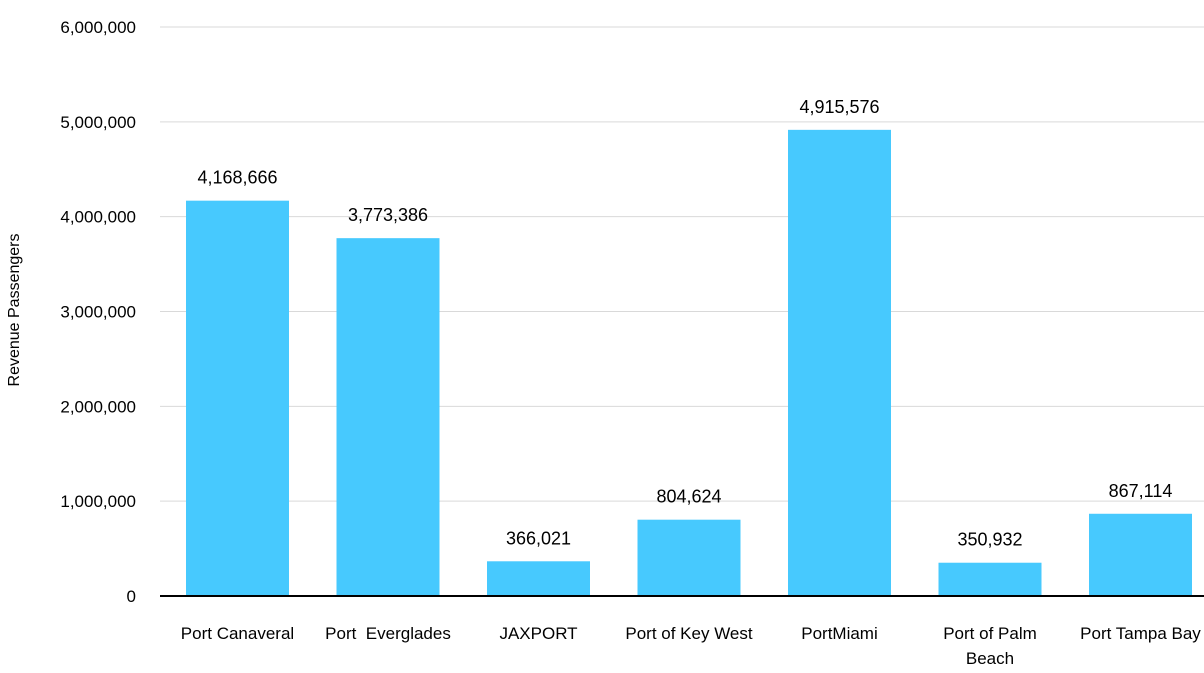 The image size is (1204, 673). Describe the element at coordinates (989, 540) in the screenshot. I see `data-label: 350,932` at that location.